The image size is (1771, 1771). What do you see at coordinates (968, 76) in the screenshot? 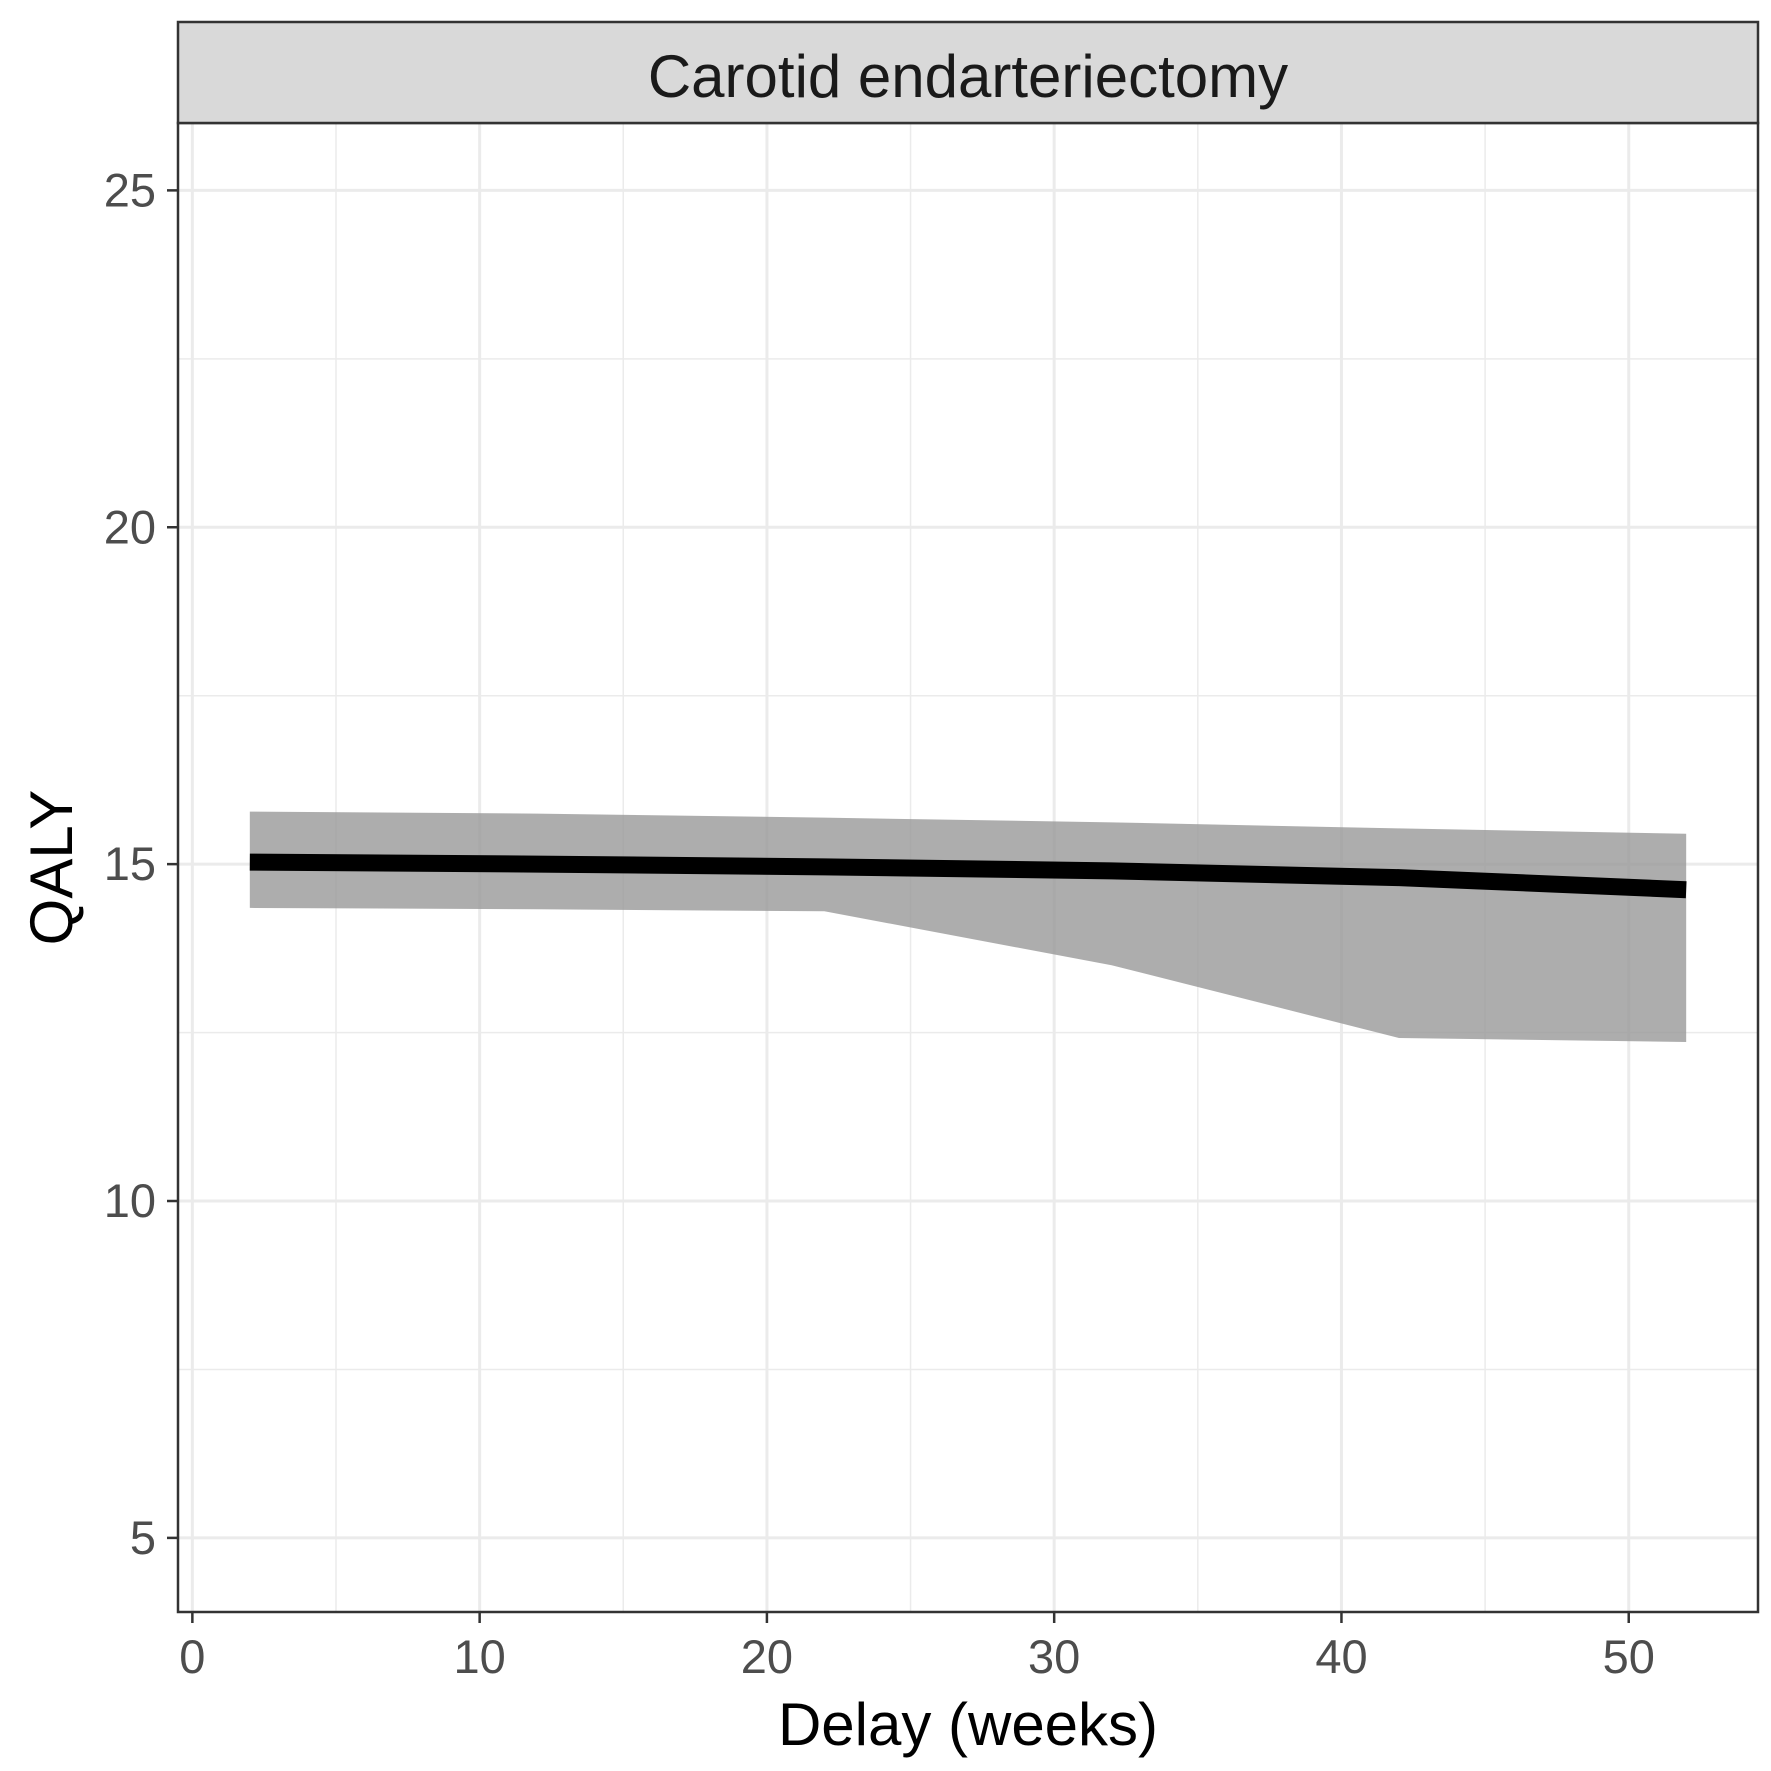
I see `facet-title: Carotid endarteriectomy` at bounding box center [968, 76].